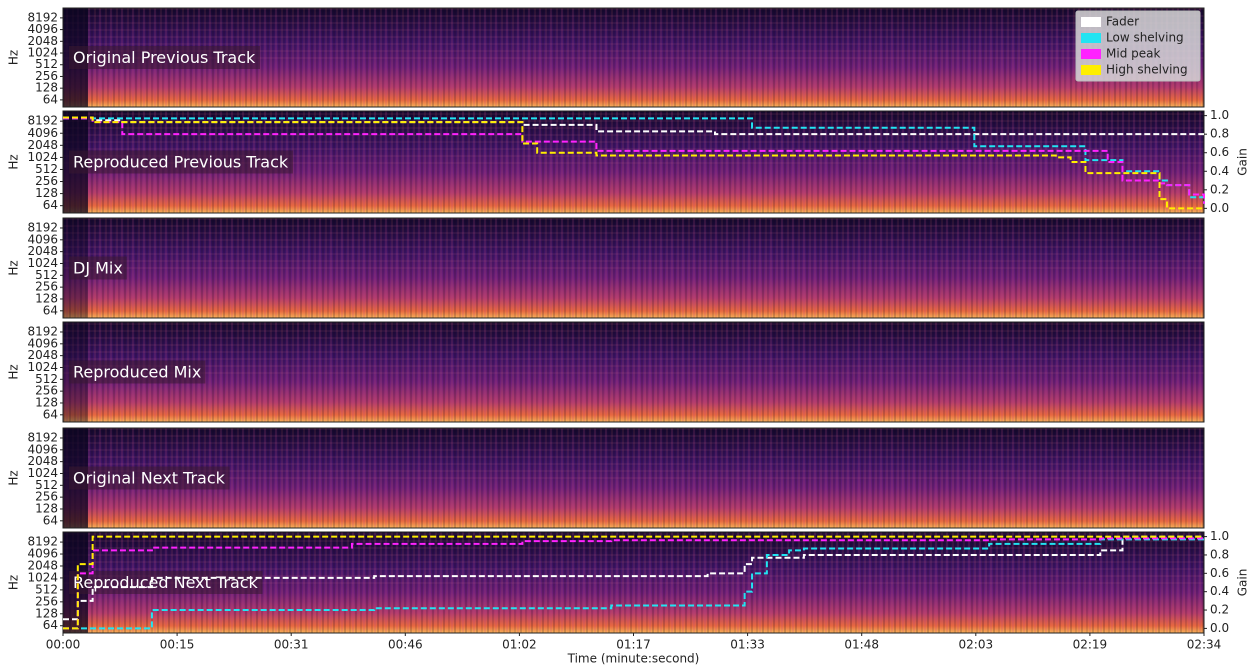 This screenshot has height=666, width=1255. Describe the element at coordinates (1145, 38) in the screenshot. I see `legend-label: Low shelving` at that location.